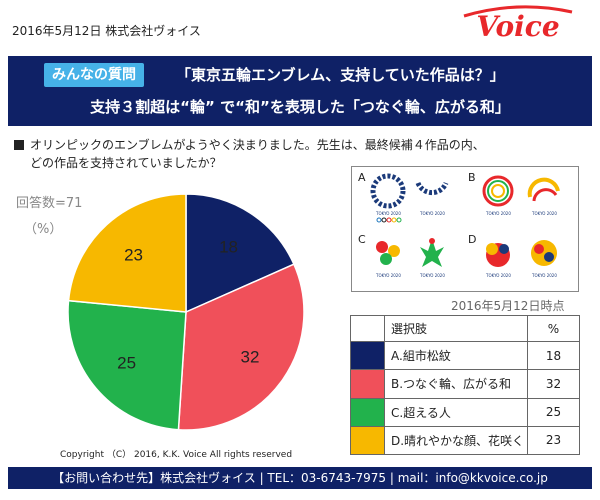 The width and height of the screenshot is (600, 500). What do you see at coordinates (362, 239) in the screenshot?
I see `emblem-letter-c: C` at bounding box center [362, 239].